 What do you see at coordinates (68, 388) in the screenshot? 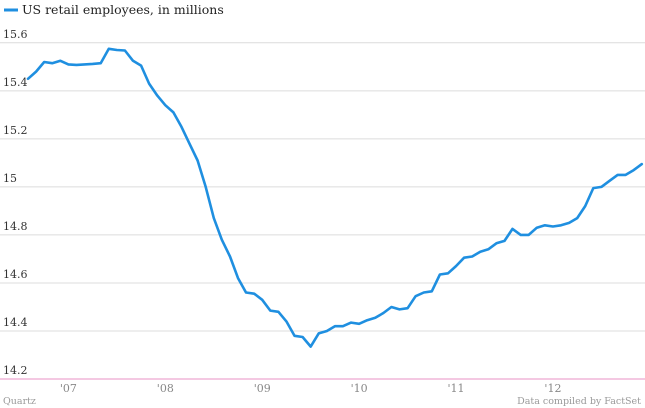
I see `x-tick-label: '07` at bounding box center [68, 388].